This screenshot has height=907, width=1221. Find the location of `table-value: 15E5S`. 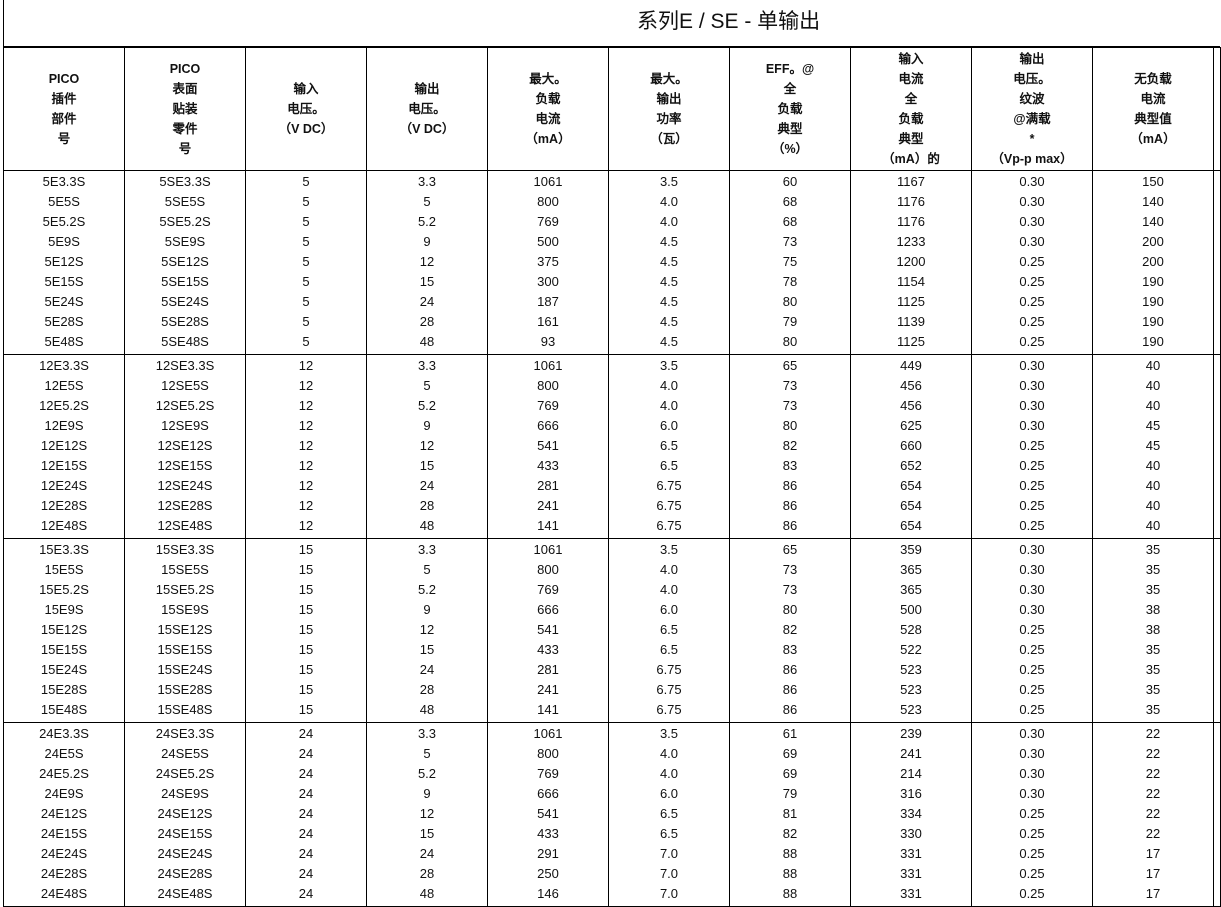

table-value: 15E5S is located at coordinates (64, 569).